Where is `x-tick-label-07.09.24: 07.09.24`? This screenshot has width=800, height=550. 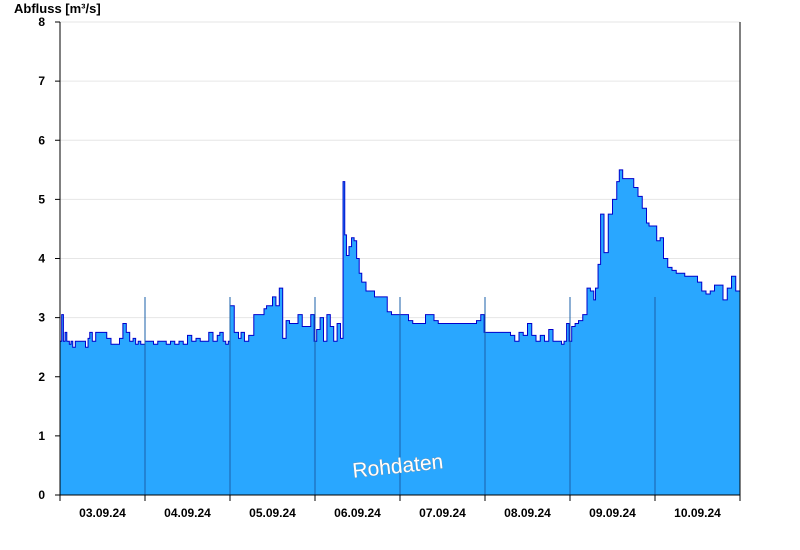 x-tick-label-07.09.24: 07.09.24 is located at coordinates (442, 513).